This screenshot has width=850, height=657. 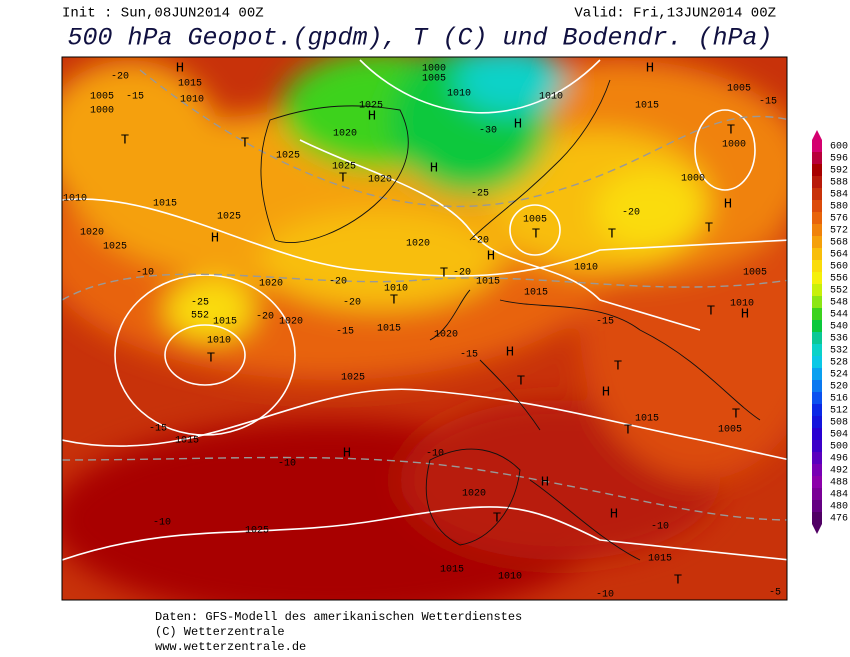 What do you see at coordinates (200, 316) in the screenshot?
I see `contour-label: 552` at bounding box center [200, 316].